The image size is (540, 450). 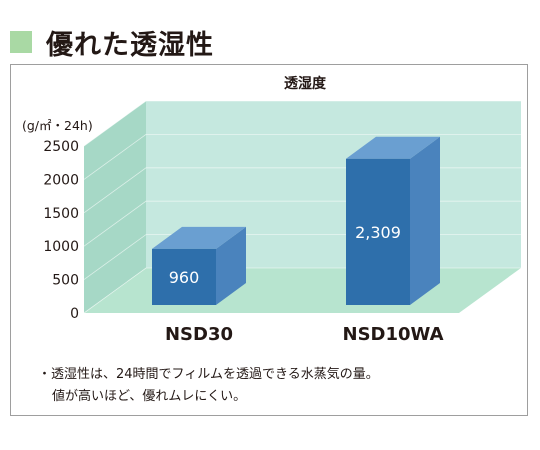 I want to click on x-category-label: NSD10WA, so click(x=393, y=334).